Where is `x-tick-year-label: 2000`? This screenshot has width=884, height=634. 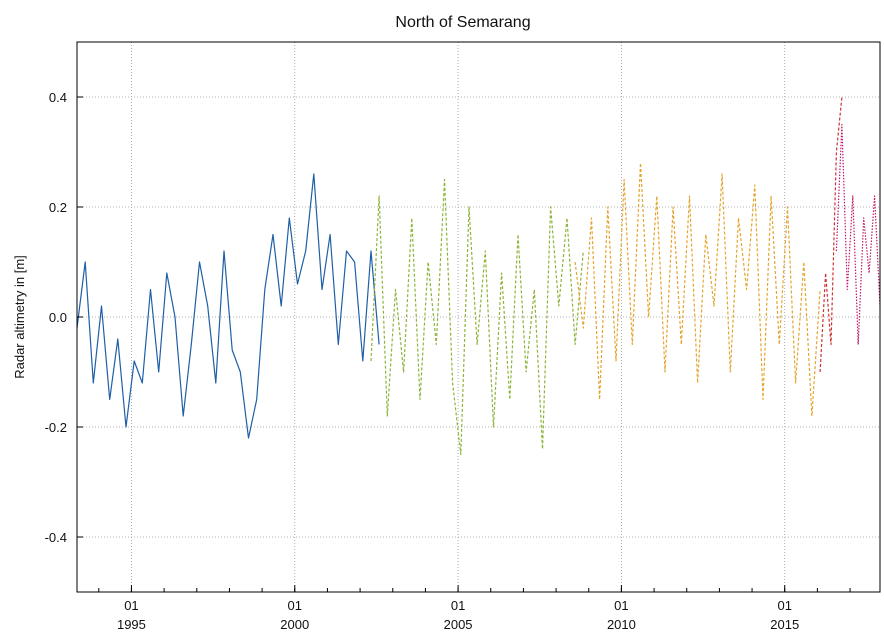
x-tick-year-label: 2000 is located at coordinates (294, 624).